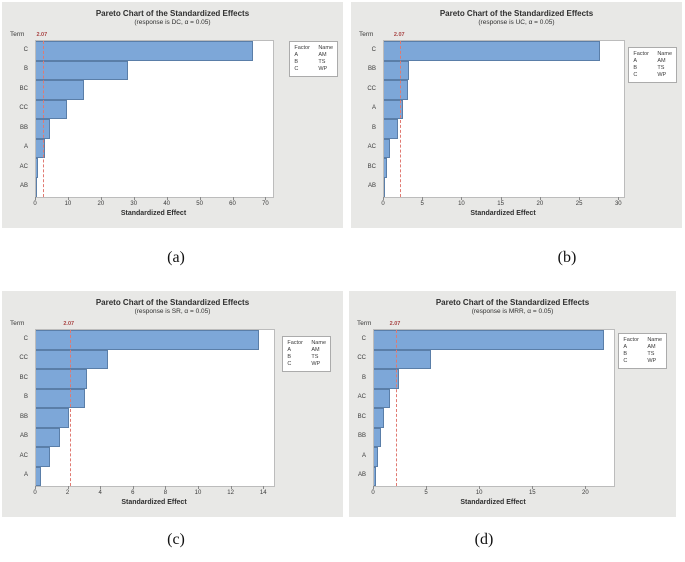 The width and height of the screenshot is (685, 562). What do you see at coordinates (154, 502) in the screenshot?
I see `x-axis-label: Standardized Effect` at bounding box center [154, 502].